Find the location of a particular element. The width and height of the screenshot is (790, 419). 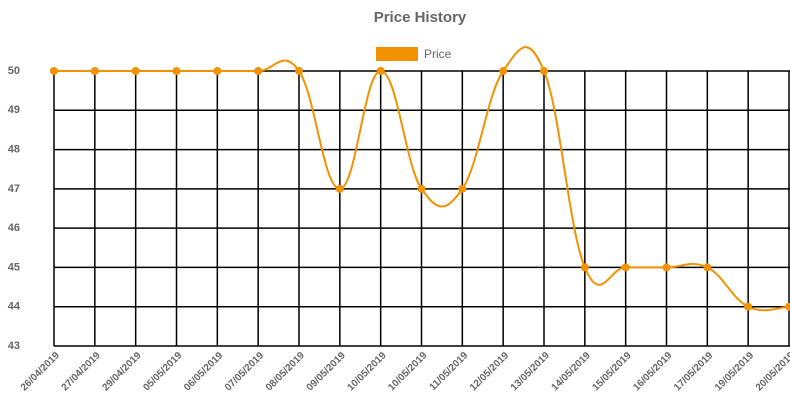

y-tick-label: 44 is located at coordinates (14, 307).